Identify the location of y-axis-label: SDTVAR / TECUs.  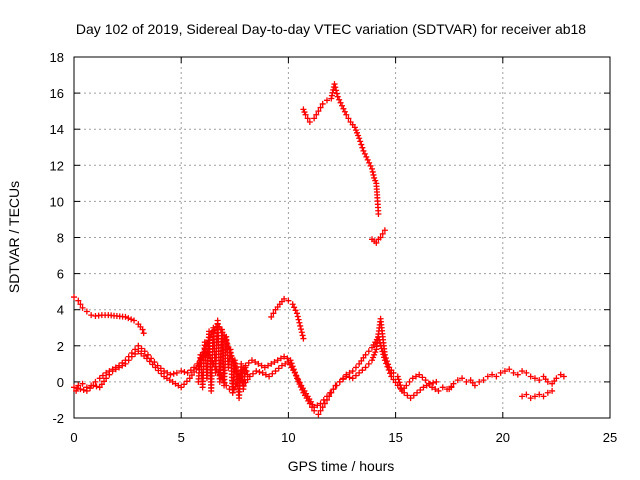
(14, 237).